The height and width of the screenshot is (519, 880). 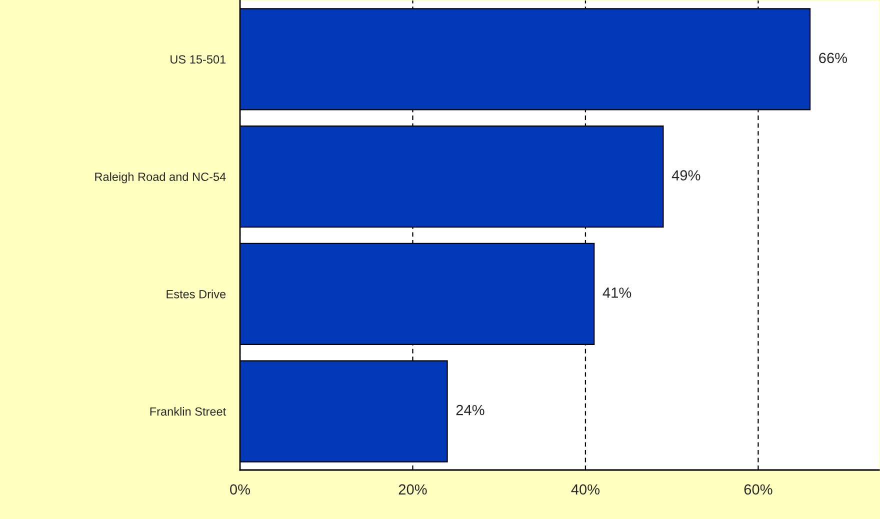 I want to click on x-tick-label: 0%, so click(x=240, y=489).